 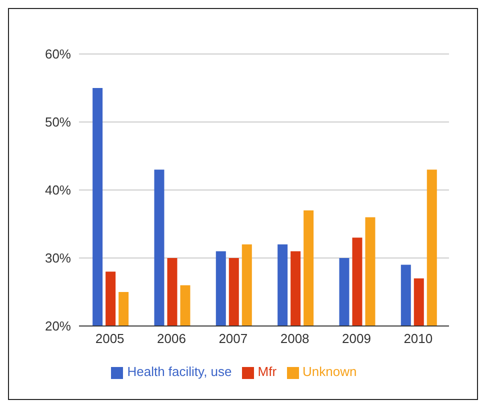 What do you see at coordinates (179, 371) in the screenshot?
I see `legend-label: Health facility, use` at bounding box center [179, 371].